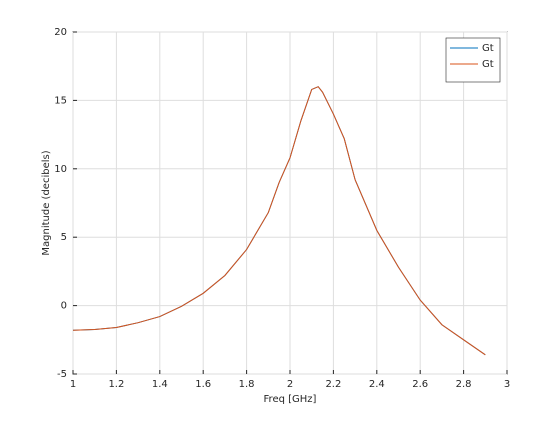 The image size is (560, 424). Describe the element at coordinates (377, 384) in the screenshot. I see `x-tick-label: 2.4` at that location.